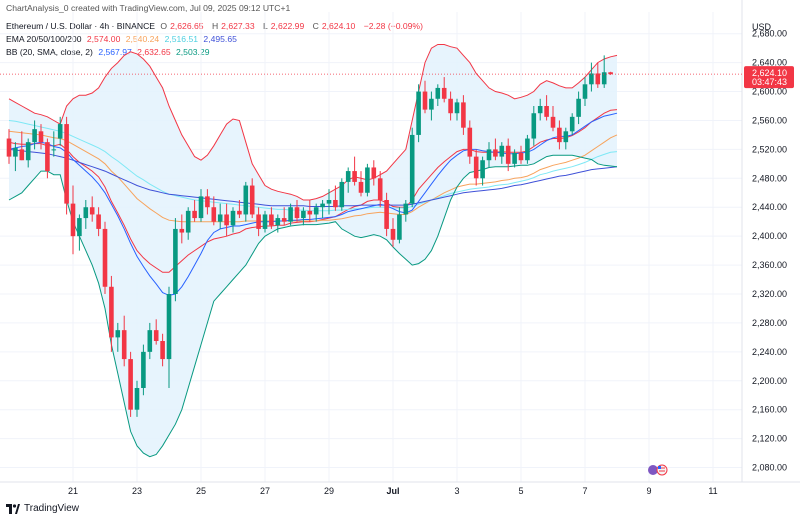 Image resolution: width=800 pixels, height=521 pixels. I want to click on events-icon, so click(658, 470).